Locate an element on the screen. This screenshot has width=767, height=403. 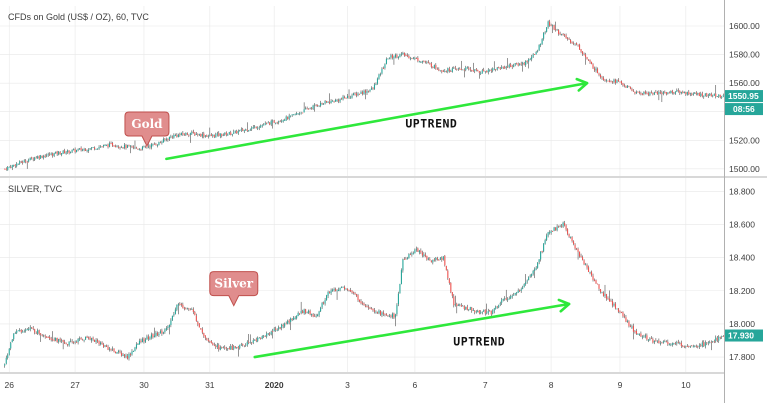
x-tick-label: 6 is located at coordinates (415, 385).